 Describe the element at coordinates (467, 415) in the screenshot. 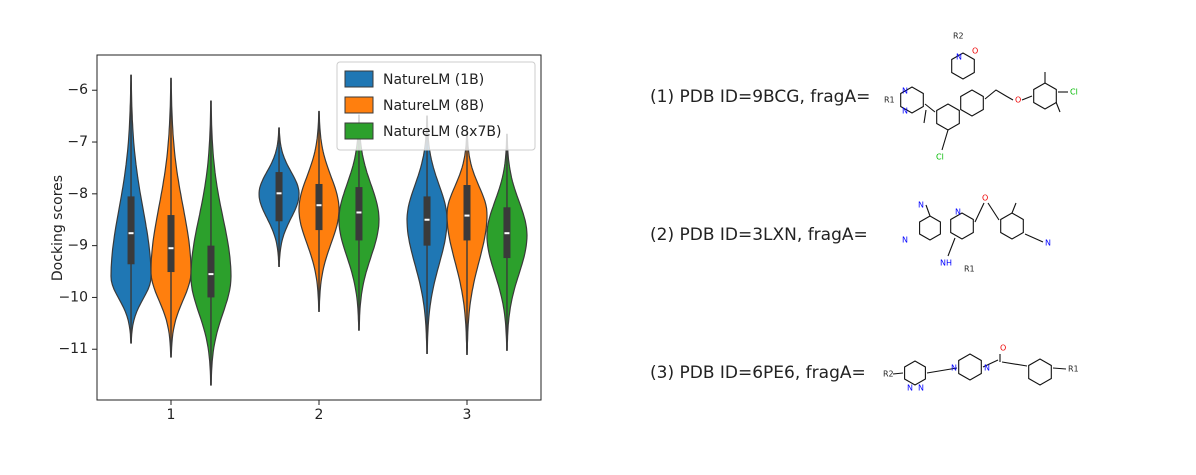

I see `x-tick-label: 3` at that location.